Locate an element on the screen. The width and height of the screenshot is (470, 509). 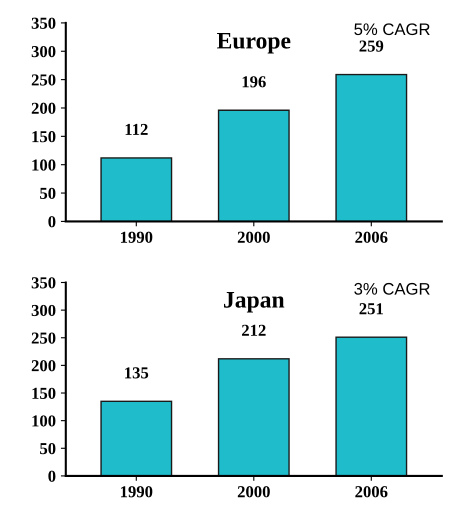
data-label: 135 is located at coordinates (136, 372).